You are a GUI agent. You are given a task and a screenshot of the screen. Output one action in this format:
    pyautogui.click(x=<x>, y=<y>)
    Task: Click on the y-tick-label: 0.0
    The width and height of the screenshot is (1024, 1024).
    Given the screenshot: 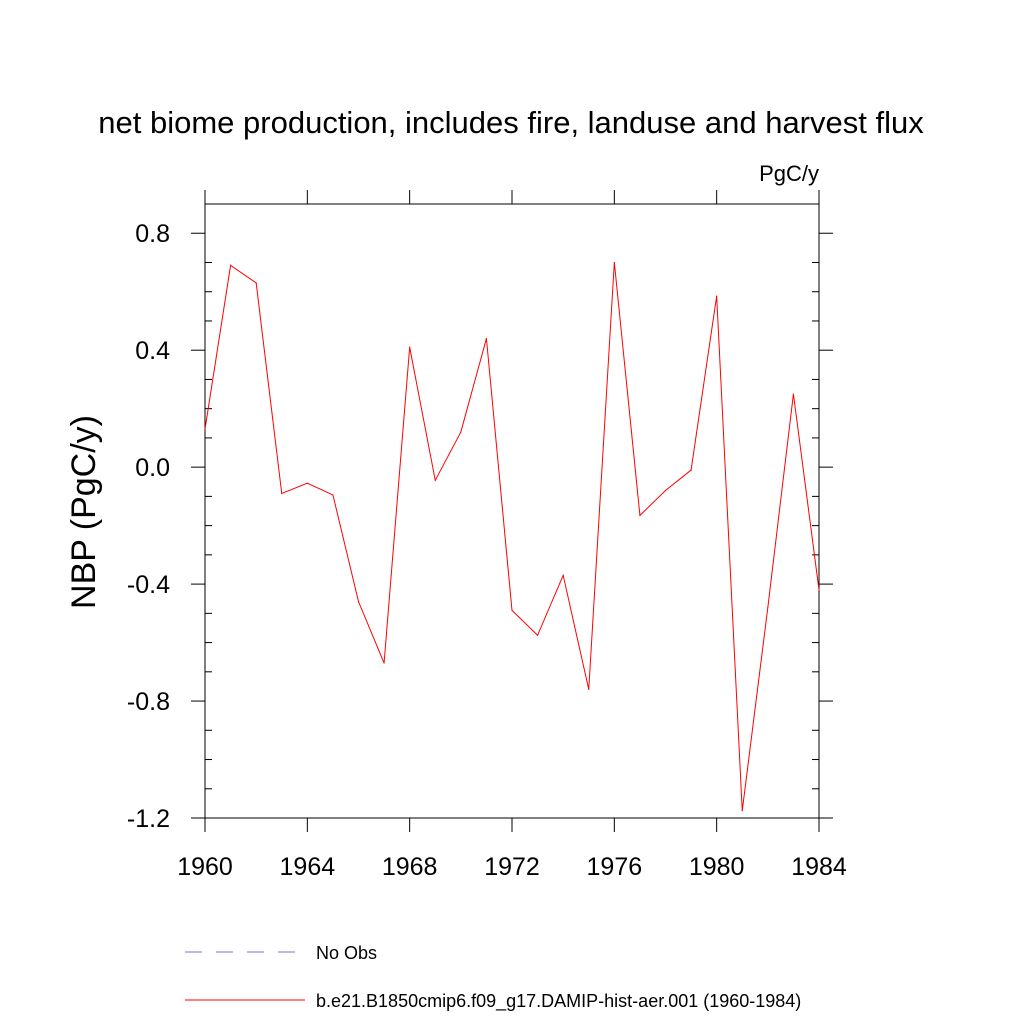 What is the action you would take?
    pyautogui.click(x=152, y=468)
    